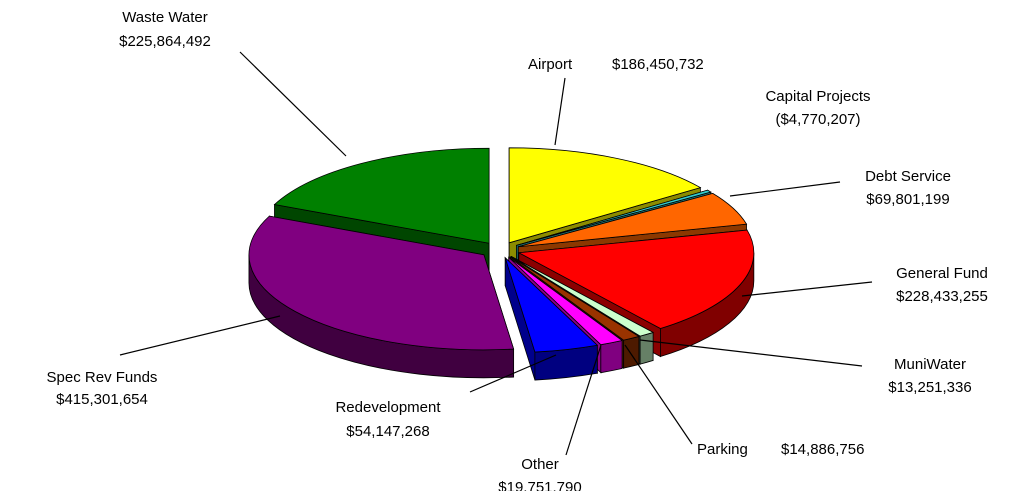  What do you see at coordinates (907, 199) in the screenshot?
I see `value-label: $69,801,199` at bounding box center [907, 199].